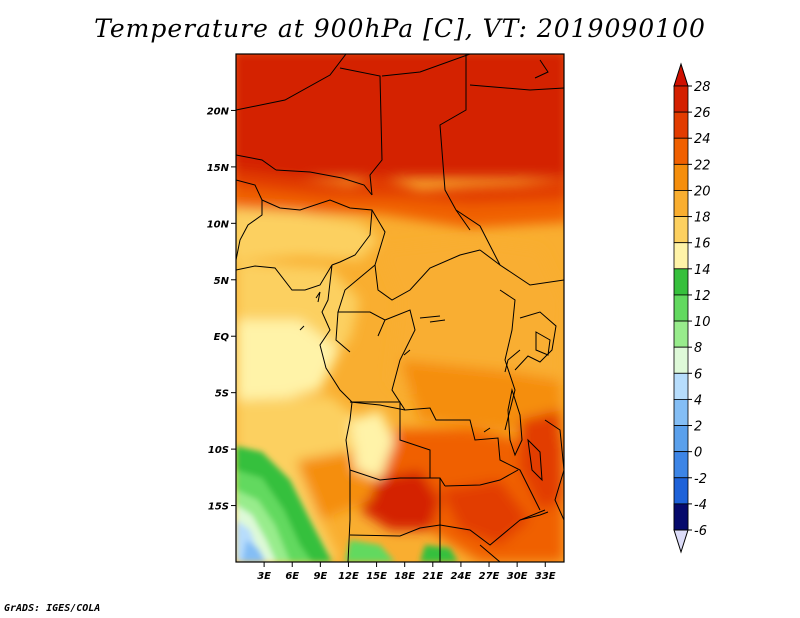  What do you see at coordinates (700, 505) in the screenshot?
I see `colorbar-label: -4` at bounding box center [700, 505].